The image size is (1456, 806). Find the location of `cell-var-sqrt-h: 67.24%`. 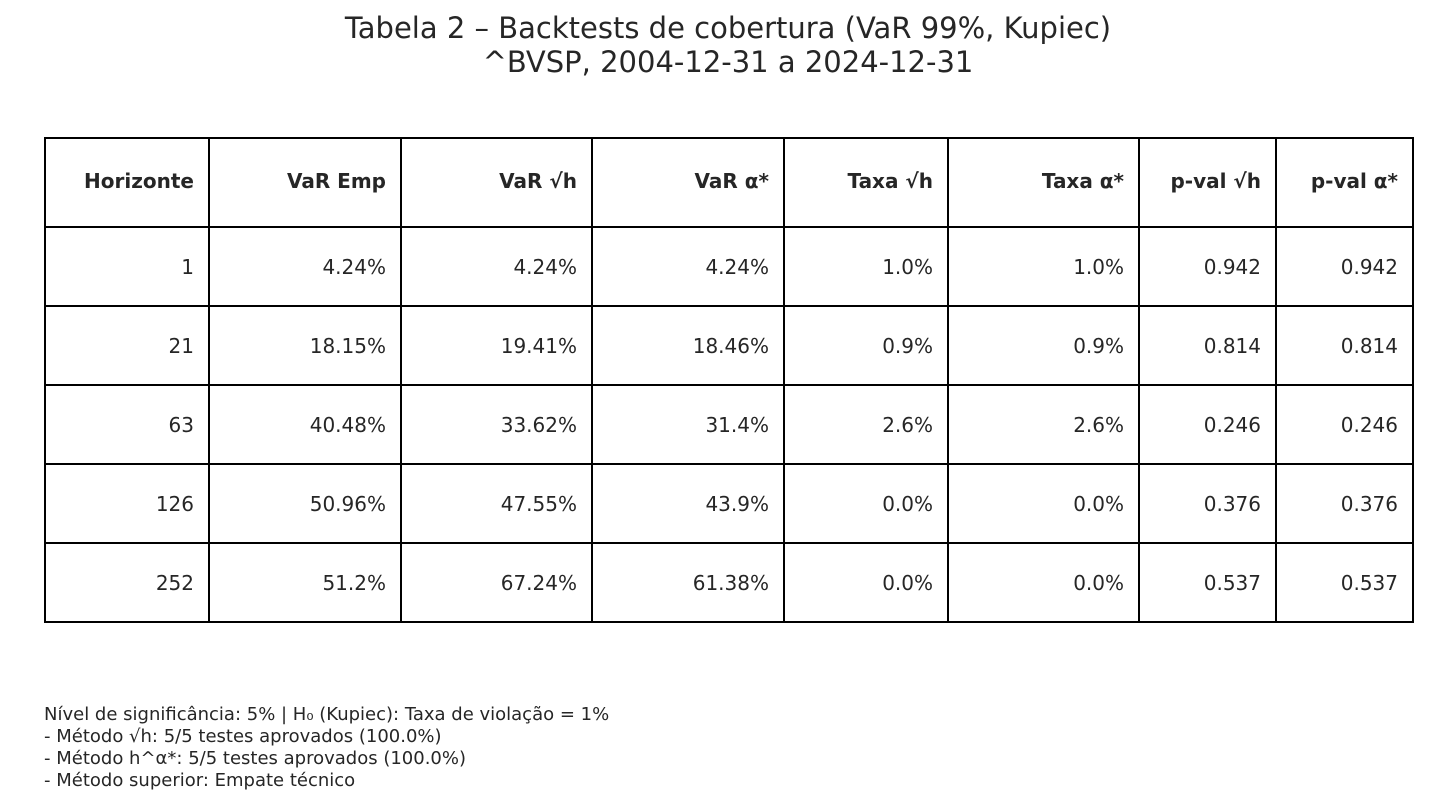

cell-var-sqrt-h: 67.24% is located at coordinates (496, 582).